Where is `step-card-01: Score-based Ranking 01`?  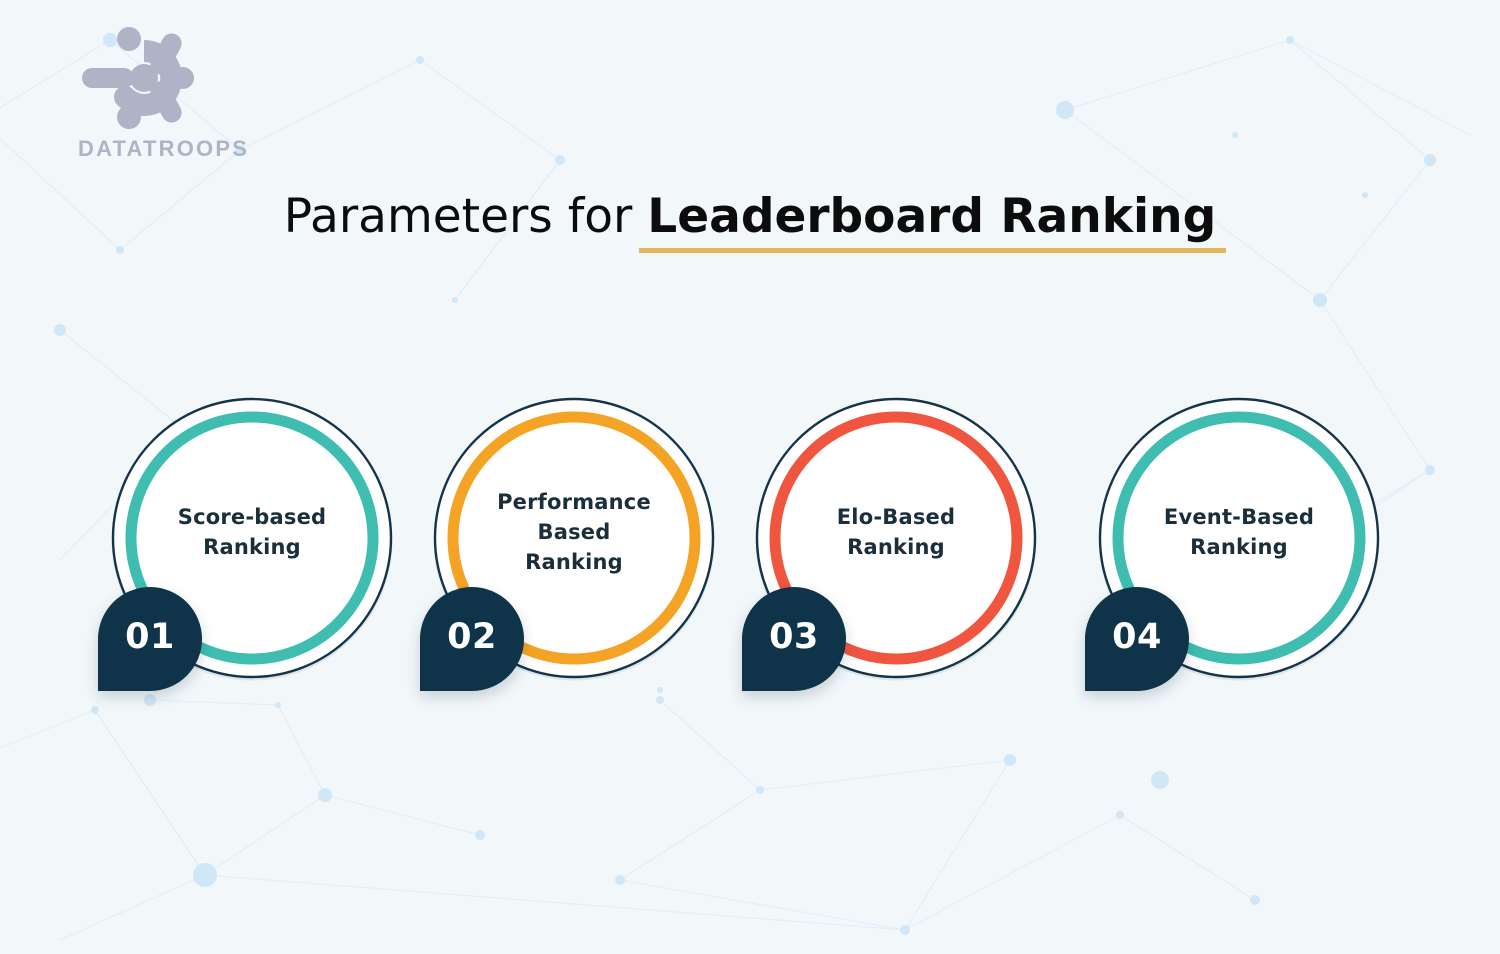
step-card-01: Score-based Ranking 01 is located at coordinates (248, 545).